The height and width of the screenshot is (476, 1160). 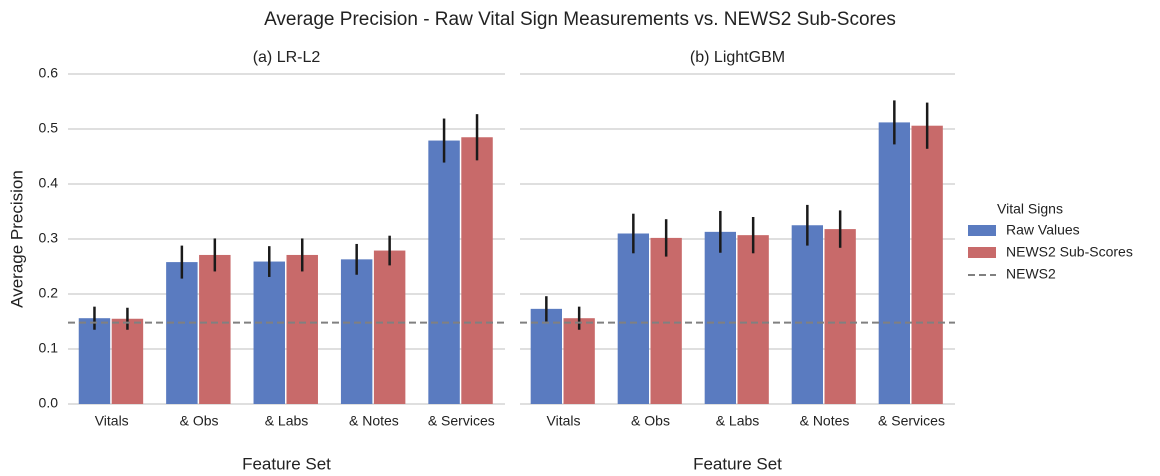 I want to click on y-tick-label: 0.4, so click(x=49, y=183).